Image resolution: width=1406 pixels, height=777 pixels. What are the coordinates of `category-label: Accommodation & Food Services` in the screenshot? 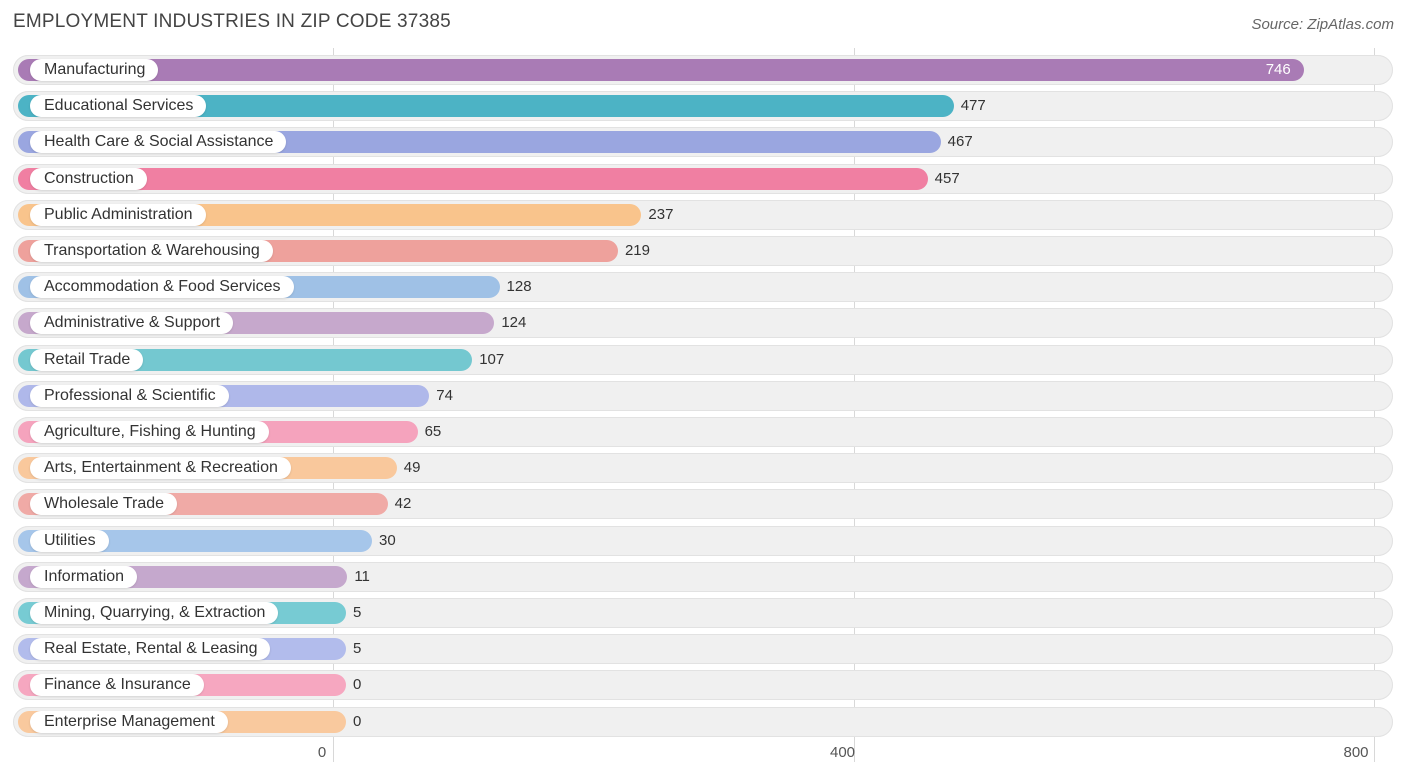 It's located at (162, 287).